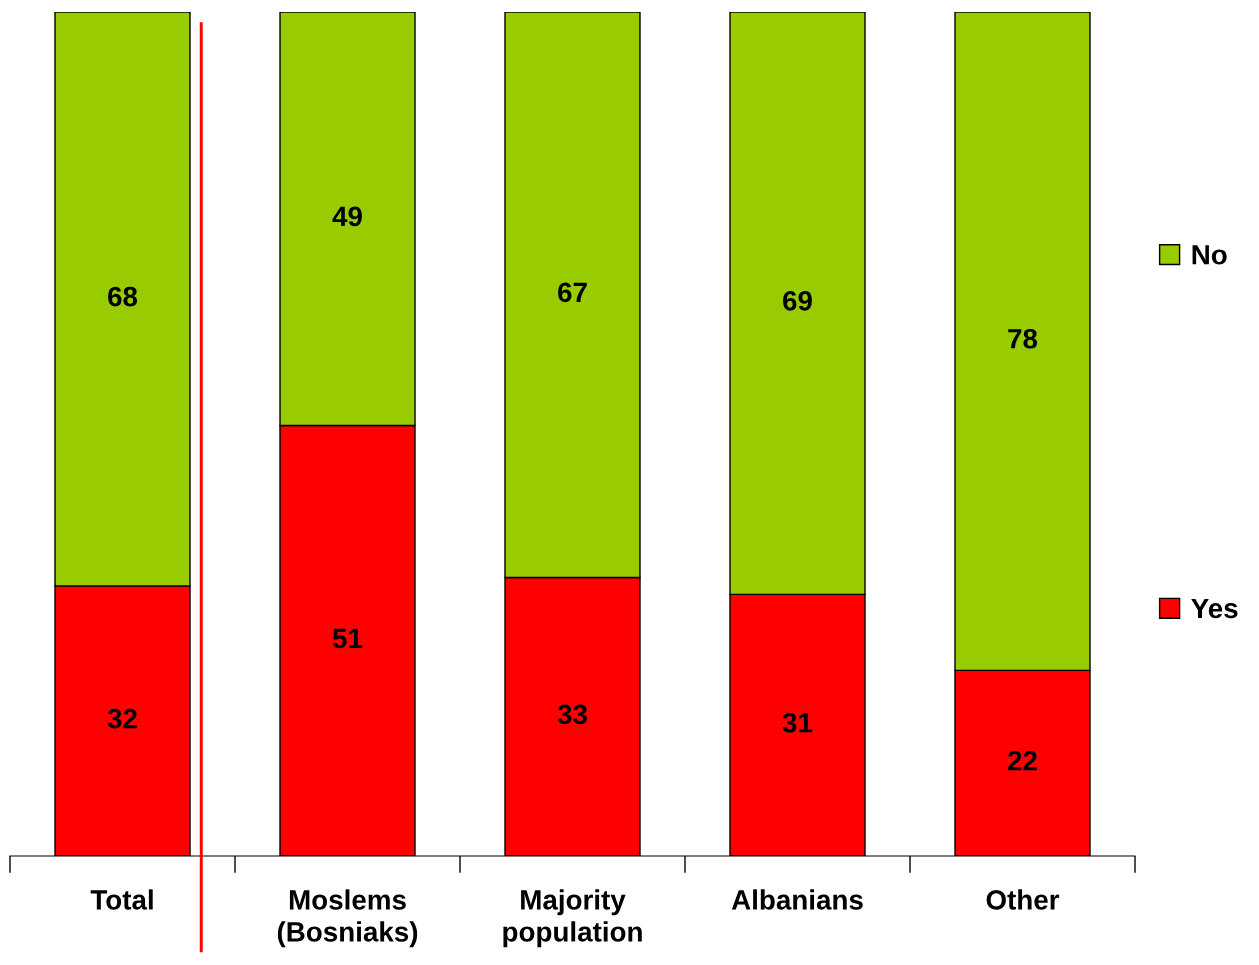  Describe the element at coordinates (122, 718) in the screenshot. I see `data-label: 32` at that location.